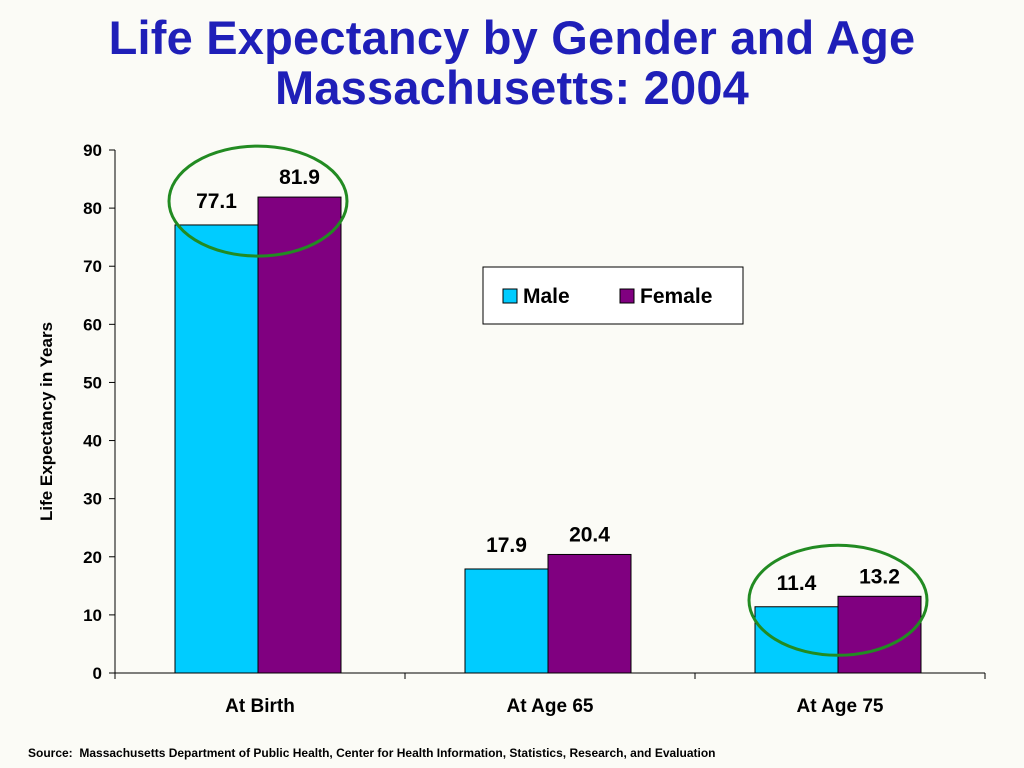 Image resolution: width=1024 pixels, height=768 pixels. What do you see at coordinates (510, 296) in the screenshot?
I see `male-legend-swatch` at bounding box center [510, 296].